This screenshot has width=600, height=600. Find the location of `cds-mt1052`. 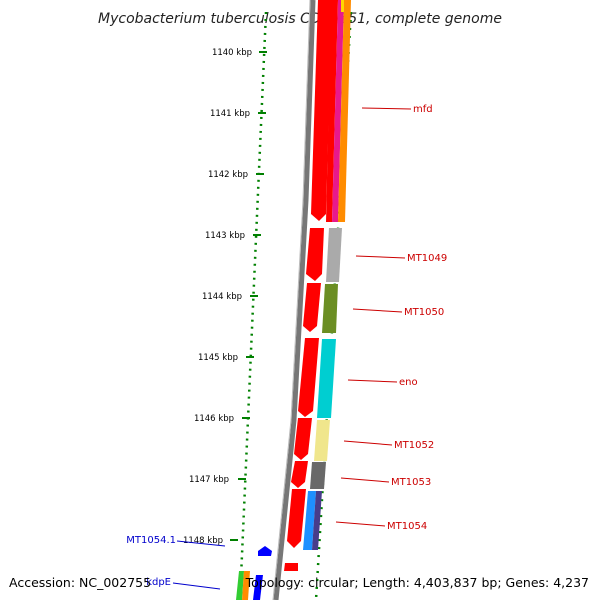

cds-mt1052 is located at coordinates (303, 439).